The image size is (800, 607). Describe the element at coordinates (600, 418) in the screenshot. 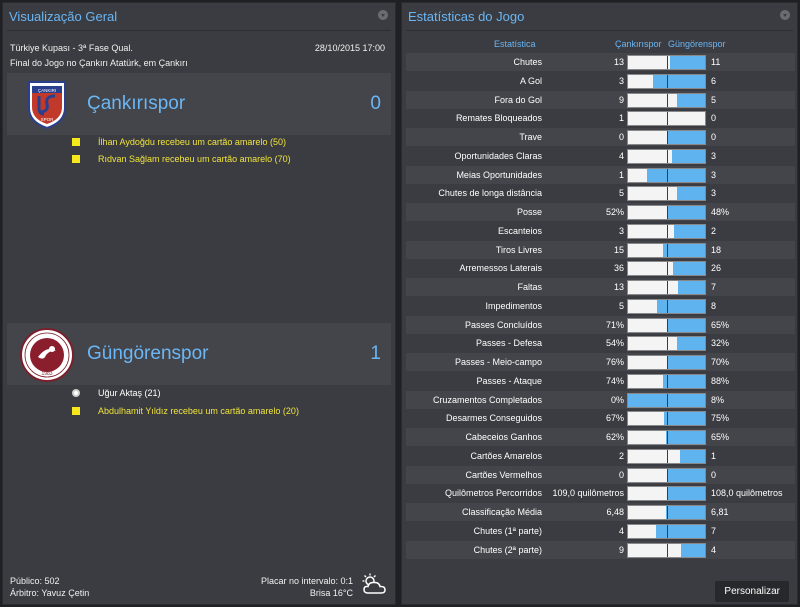

I see `stat-row: Desarmes Conseguidos 67% 75%` at that location.